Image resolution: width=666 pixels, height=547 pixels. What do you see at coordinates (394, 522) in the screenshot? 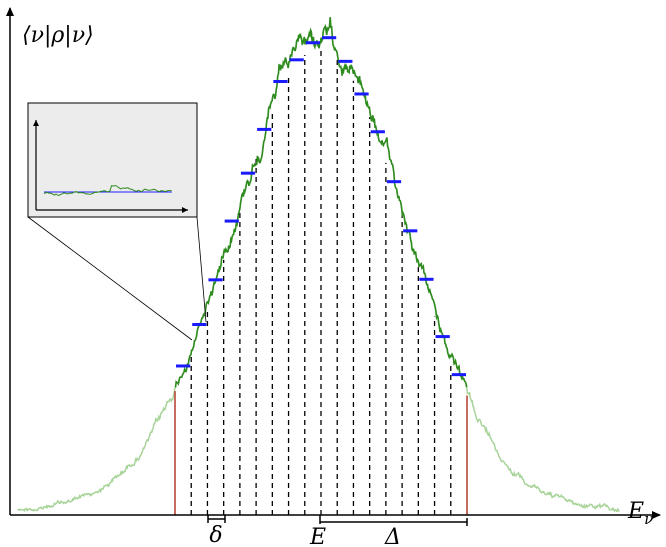
I see `window-bracket` at bounding box center [394, 522].